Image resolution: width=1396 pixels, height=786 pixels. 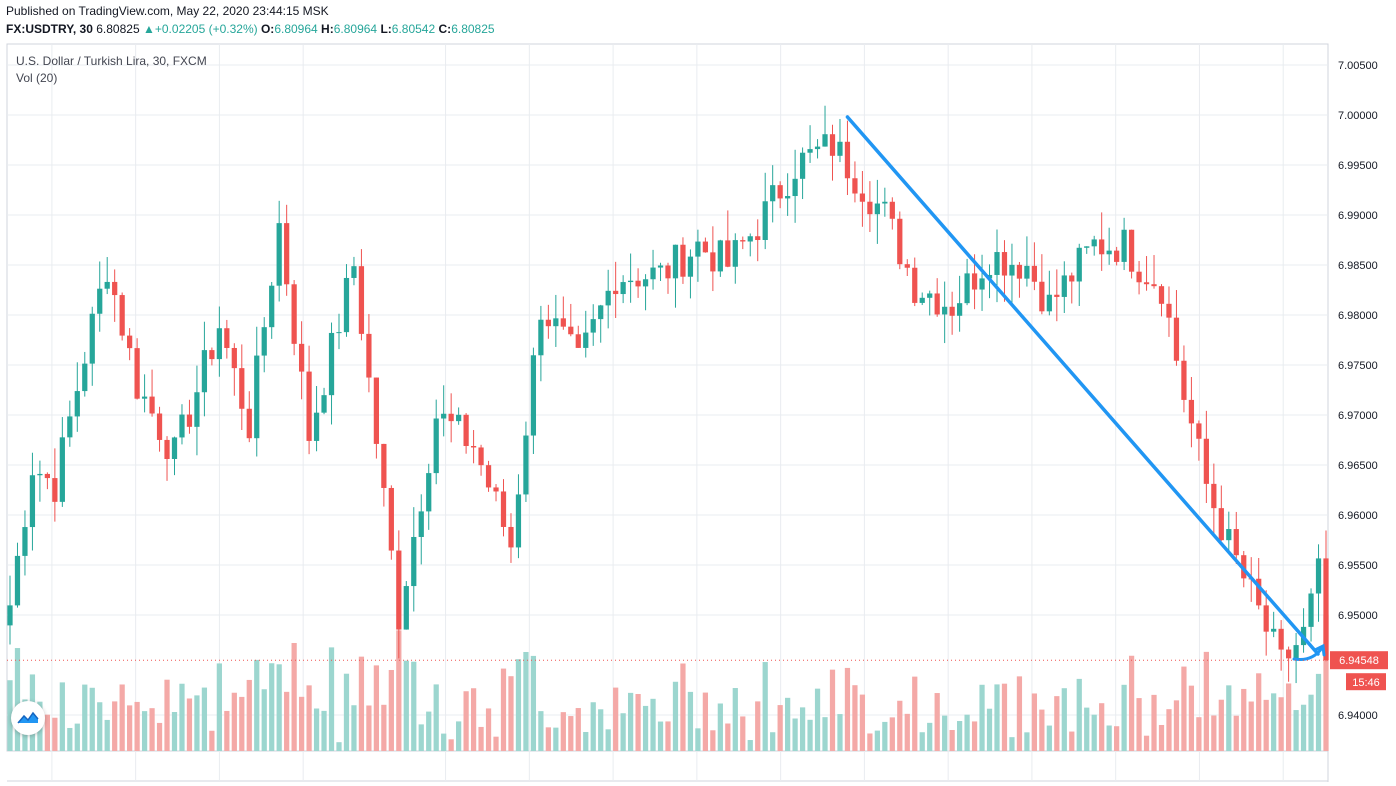 What do you see at coordinates (296, 29) in the screenshot?
I see `open-value: 6.80964` at bounding box center [296, 29].